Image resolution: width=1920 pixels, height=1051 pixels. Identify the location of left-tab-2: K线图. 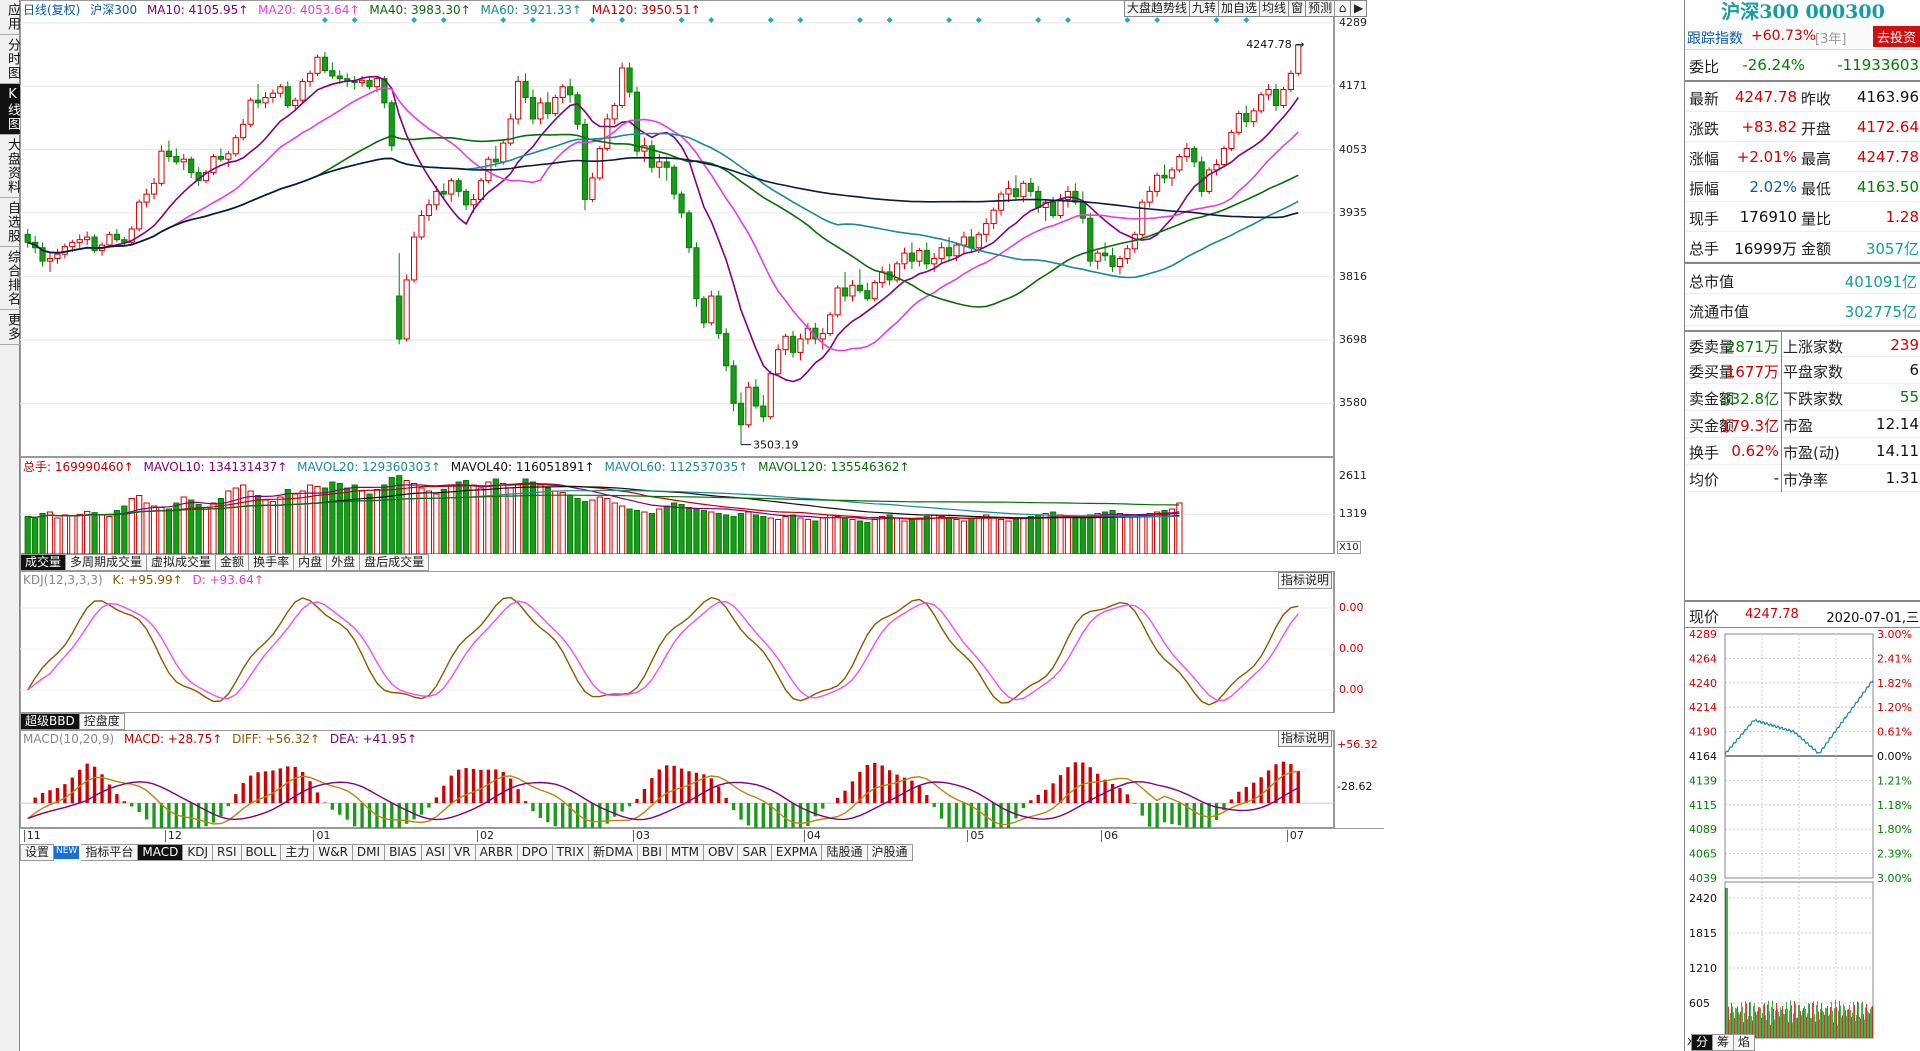
(10, 109).